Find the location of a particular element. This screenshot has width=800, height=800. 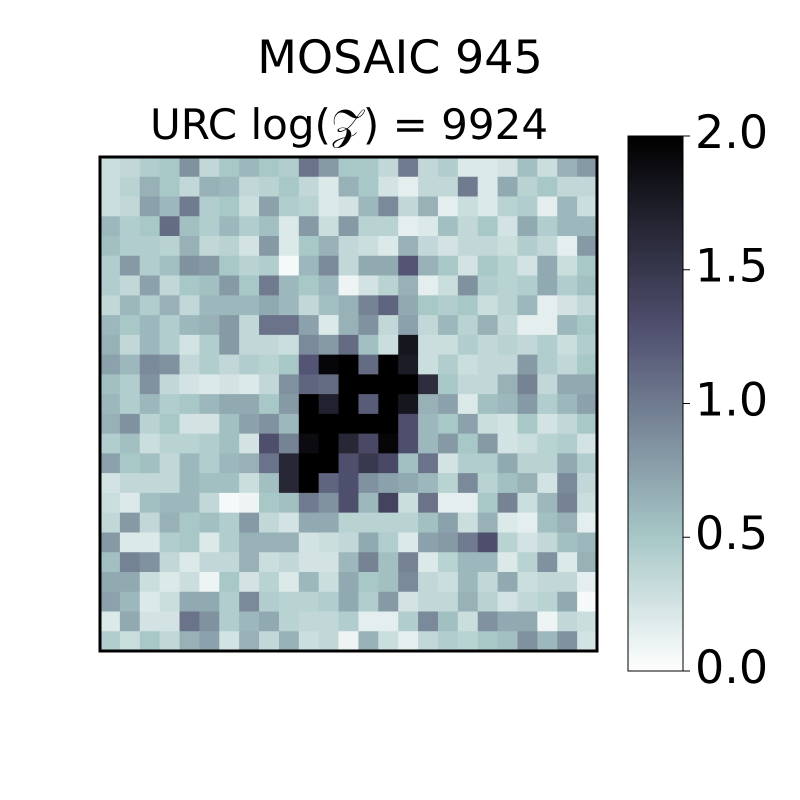

color-bar-label: 1.5 is located at coordinates (731, 265).